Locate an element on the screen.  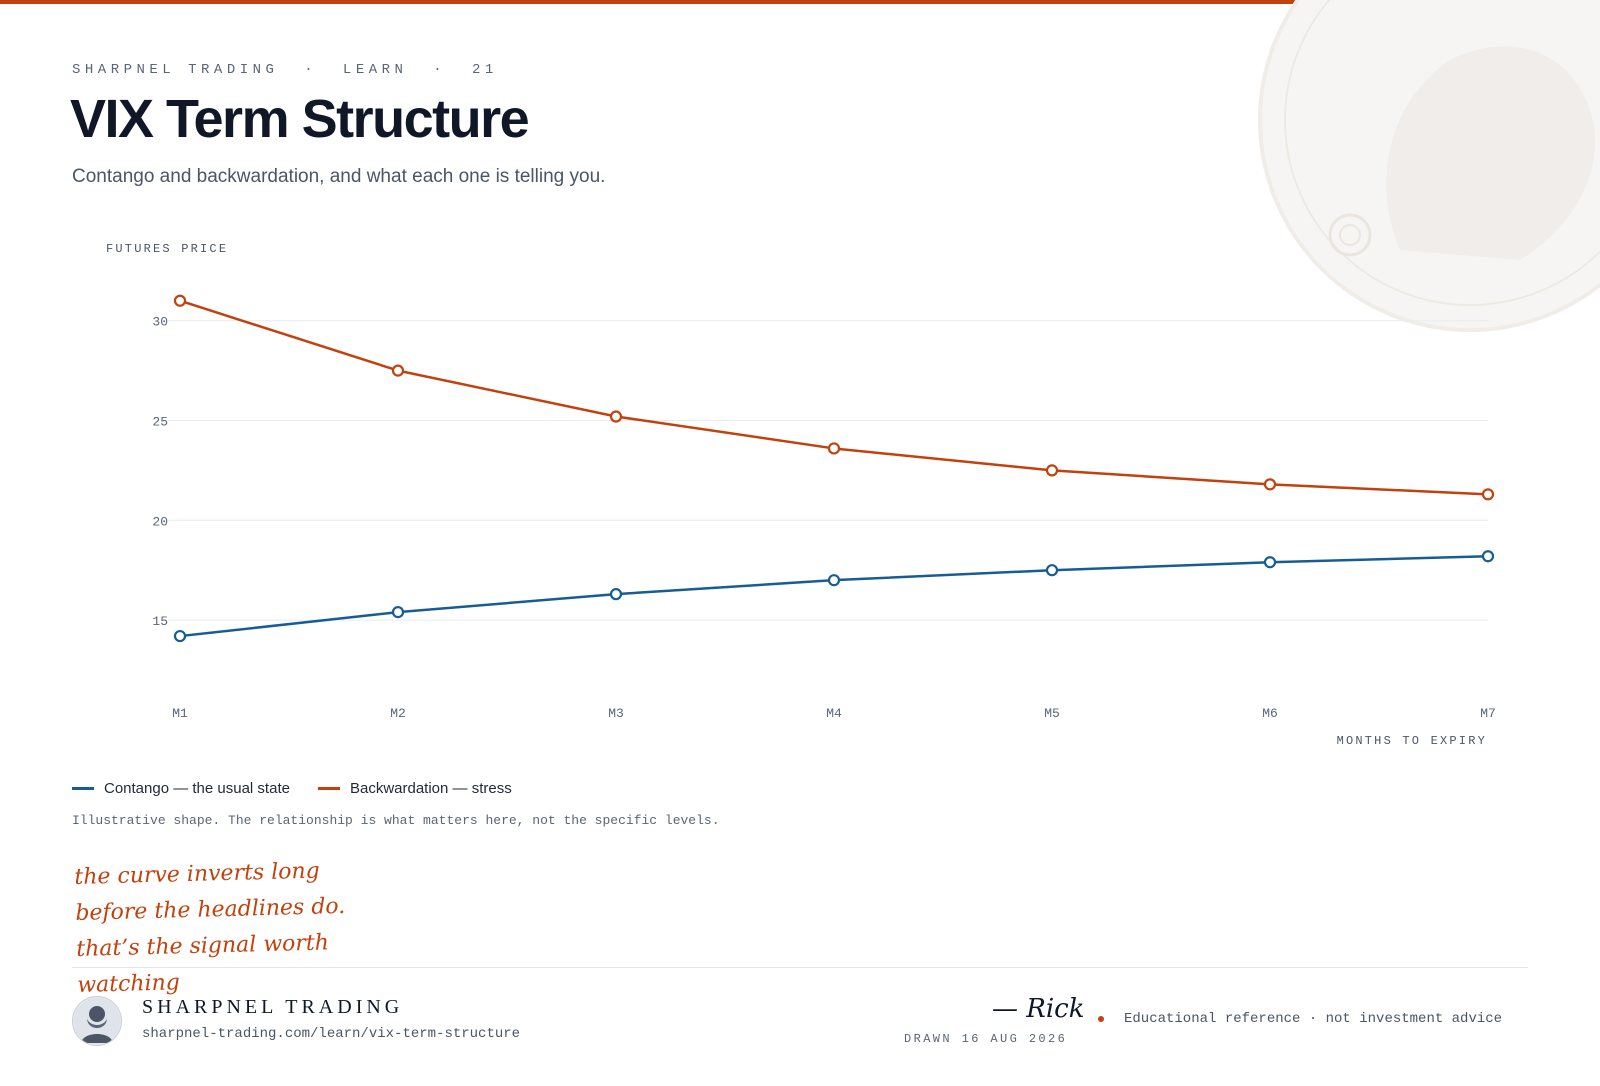
y-axis-label: FUTURES PRICE is located at coordinates (167, 249).